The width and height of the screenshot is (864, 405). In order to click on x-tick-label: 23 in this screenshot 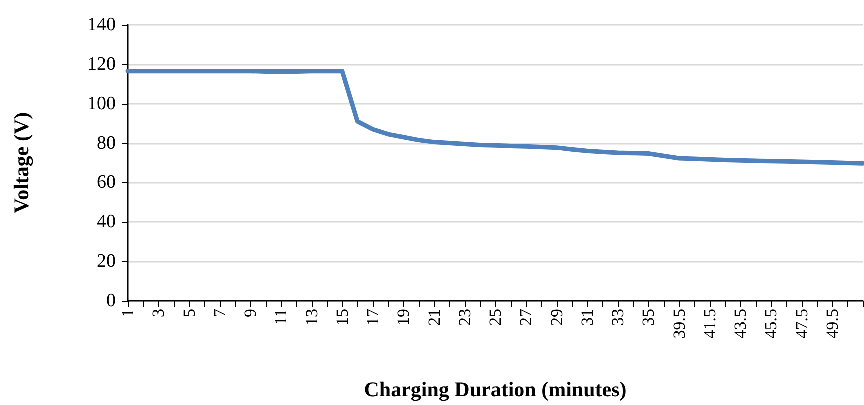, I will do `click(464, 317)`.